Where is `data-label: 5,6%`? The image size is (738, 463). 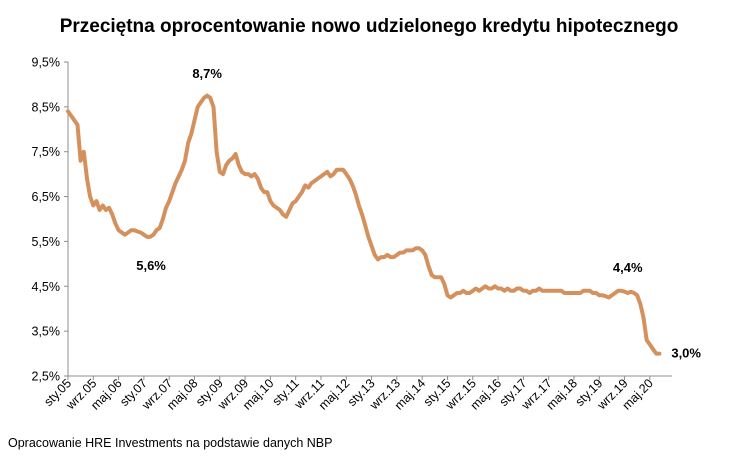
data-label: 5,6% is located at coordinates (151, 265).